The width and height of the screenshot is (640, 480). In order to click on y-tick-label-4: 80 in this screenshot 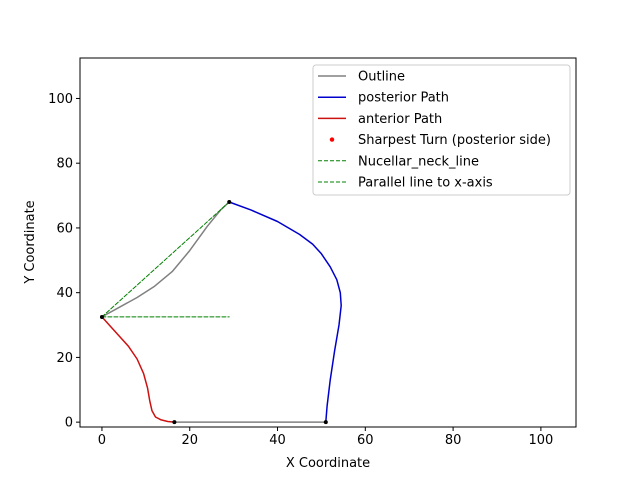, I will do `click(64, 164)`.